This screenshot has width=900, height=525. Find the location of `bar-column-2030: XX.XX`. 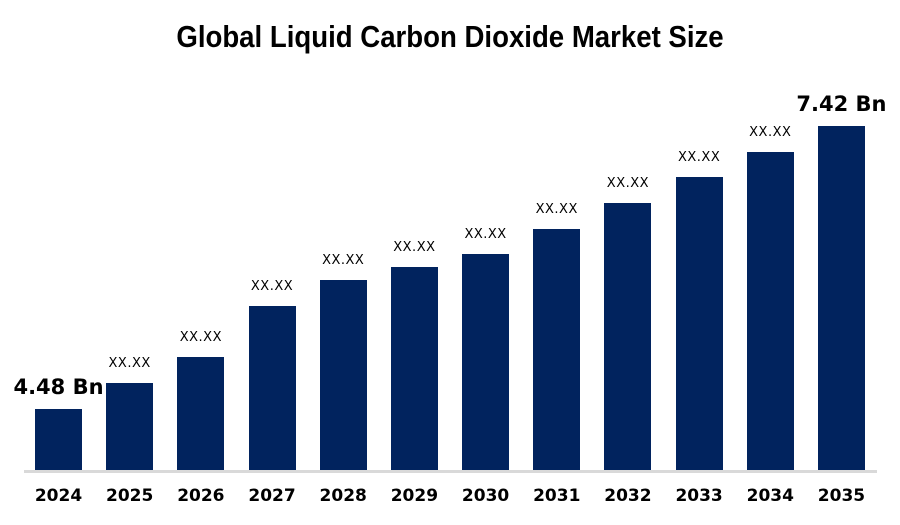

bar-column-2030: XX.XX is located at coordinates (486, 348).